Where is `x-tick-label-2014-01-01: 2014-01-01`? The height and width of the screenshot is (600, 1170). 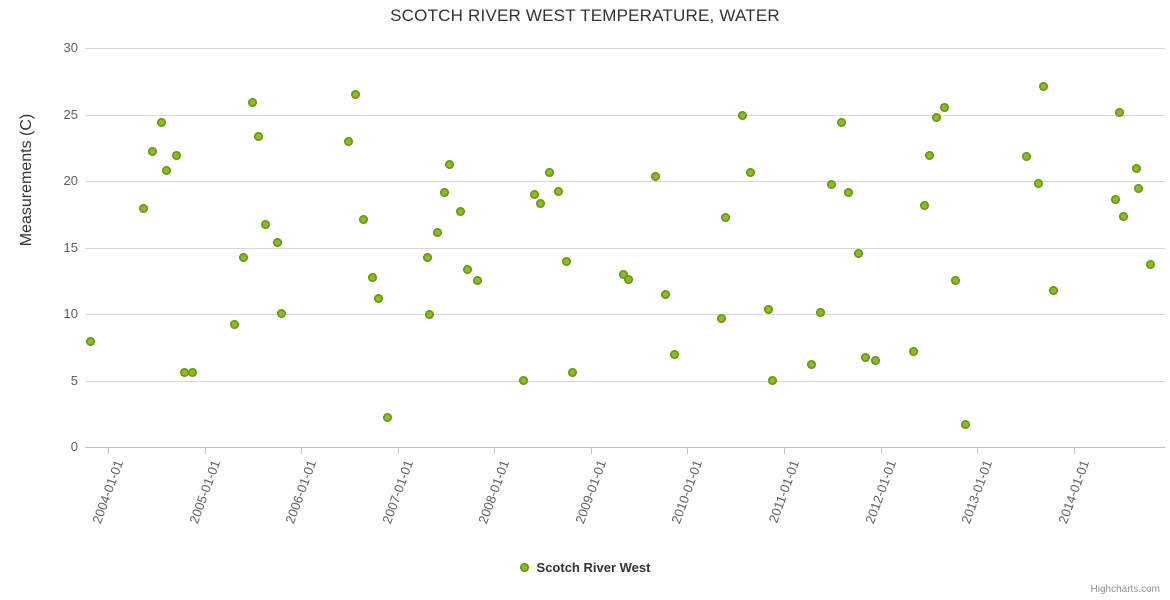
x-tick-label-2014-01-01: 2014-01-01 is located at coordinates (1074, 492).